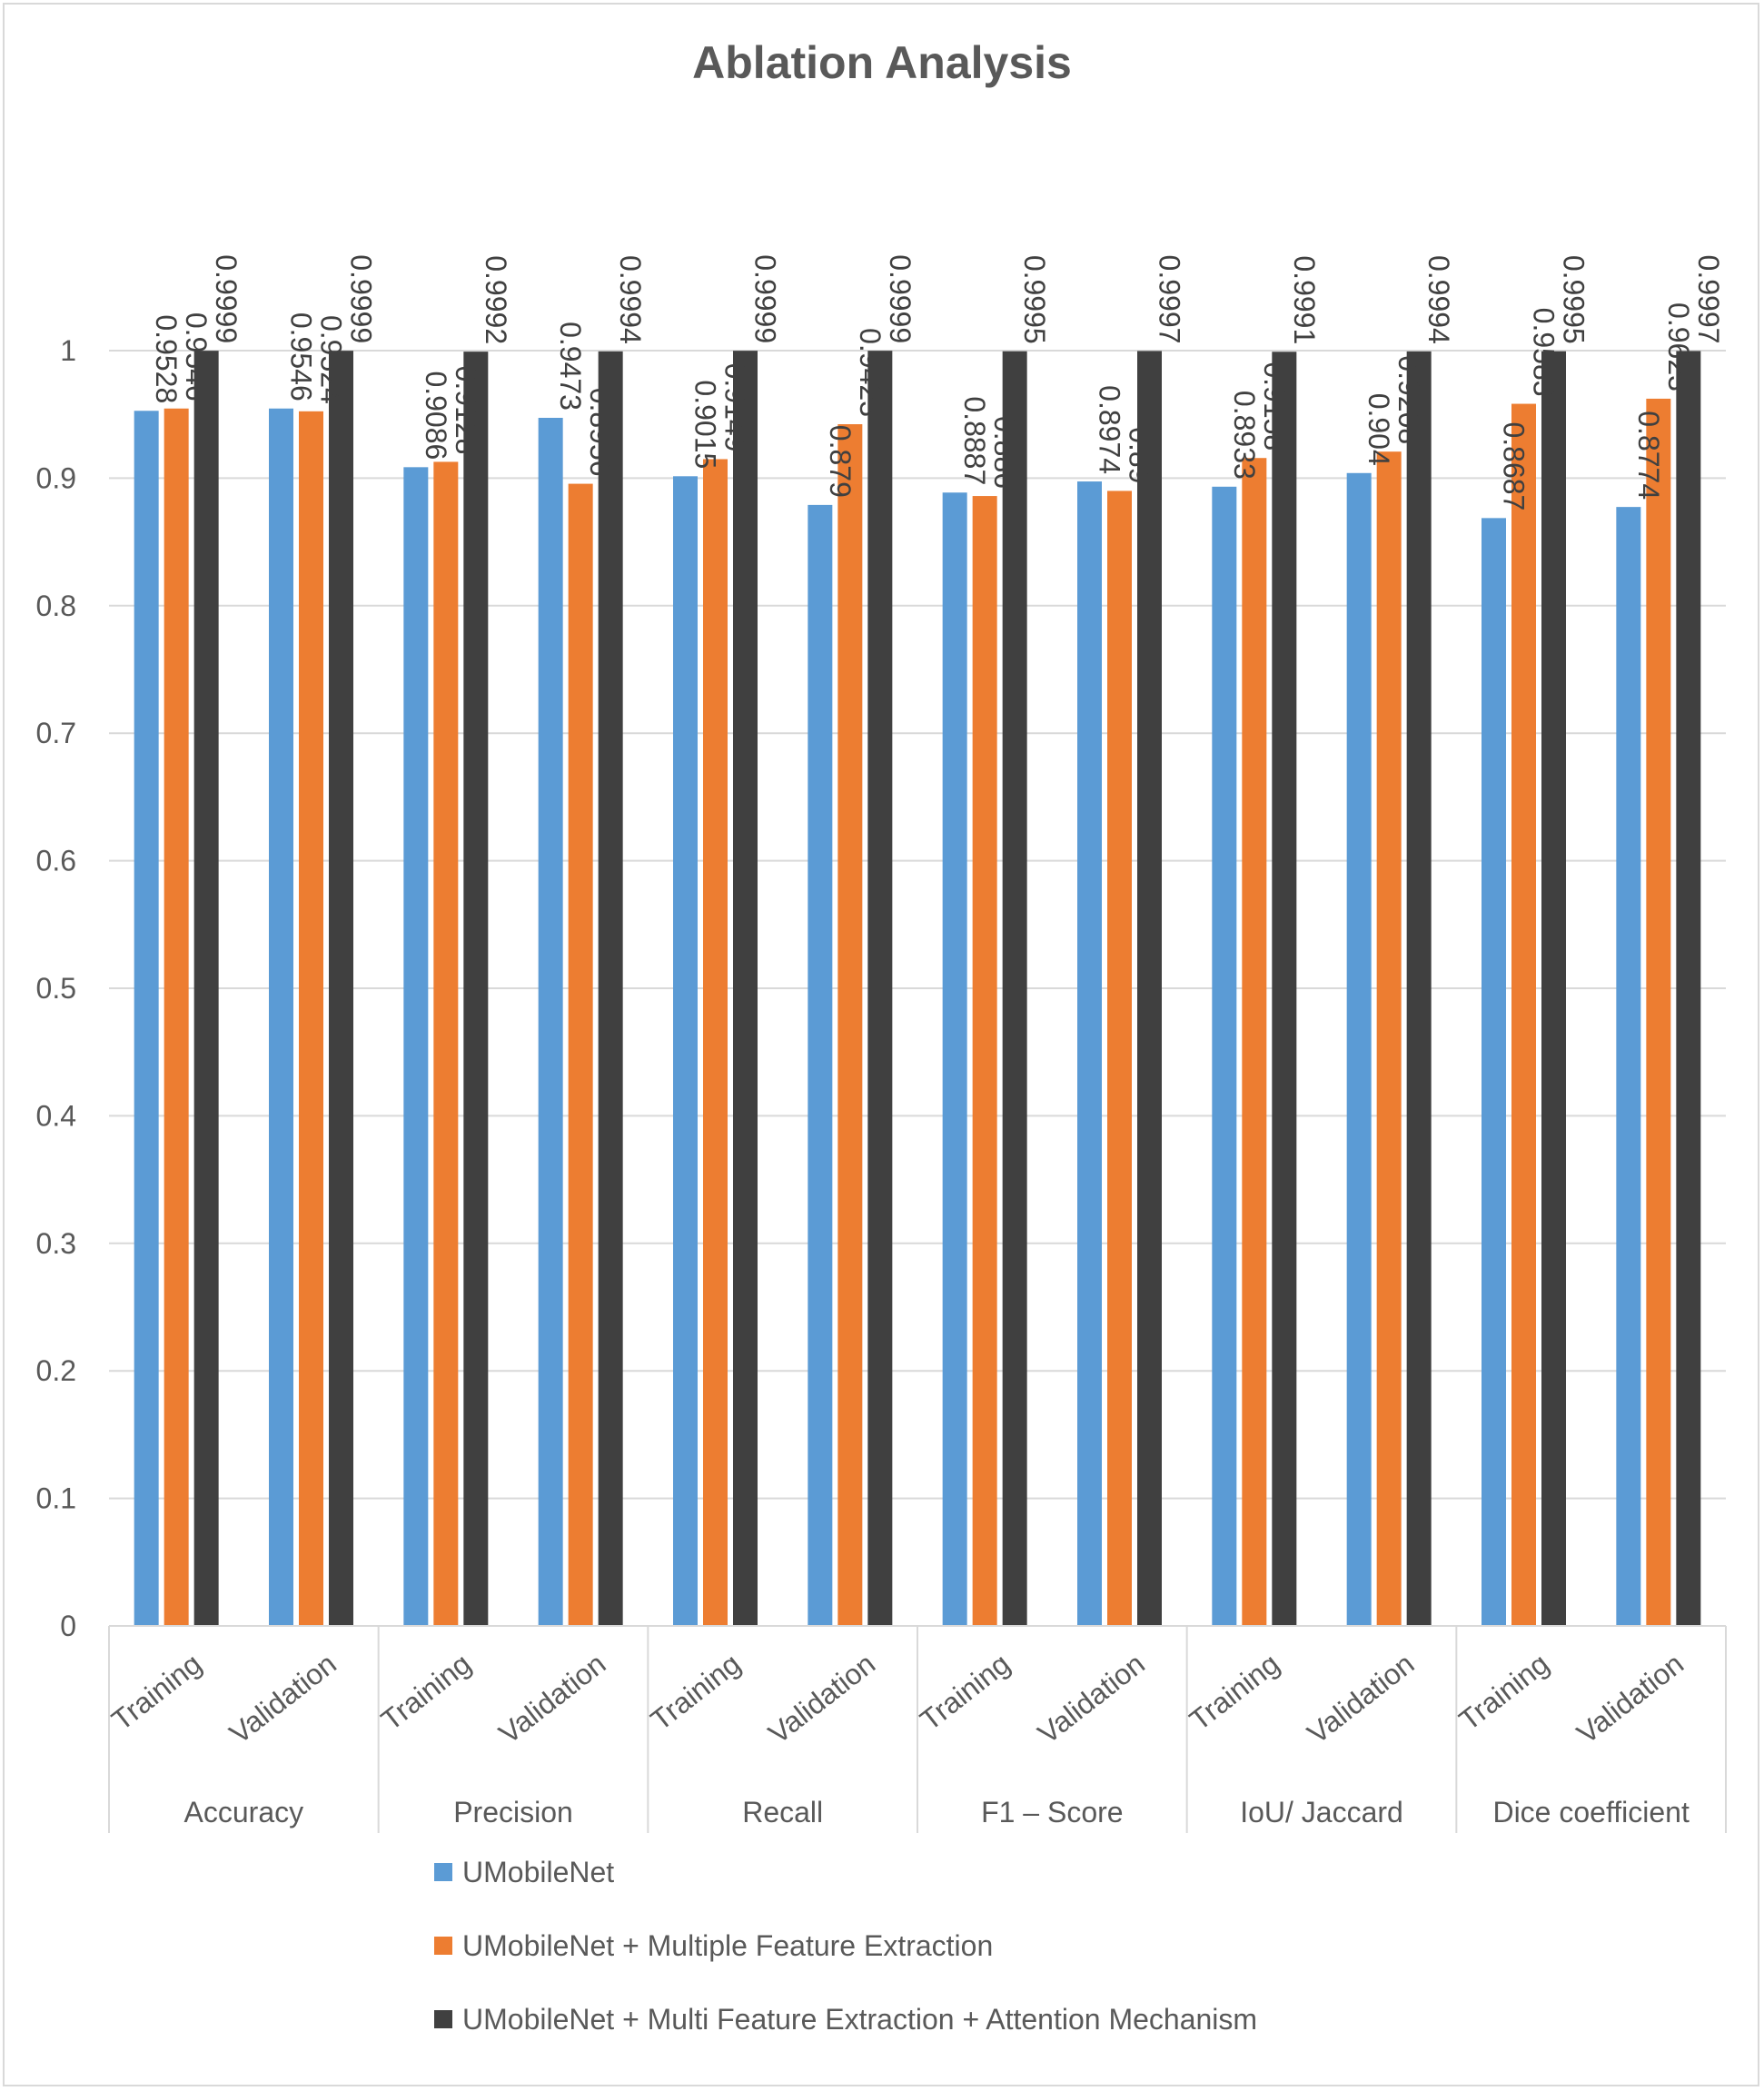  What do you see at coordinates (331, 359) in the screenshot?
I see `data-label: 0.9524` at bounding box center [331, 359].